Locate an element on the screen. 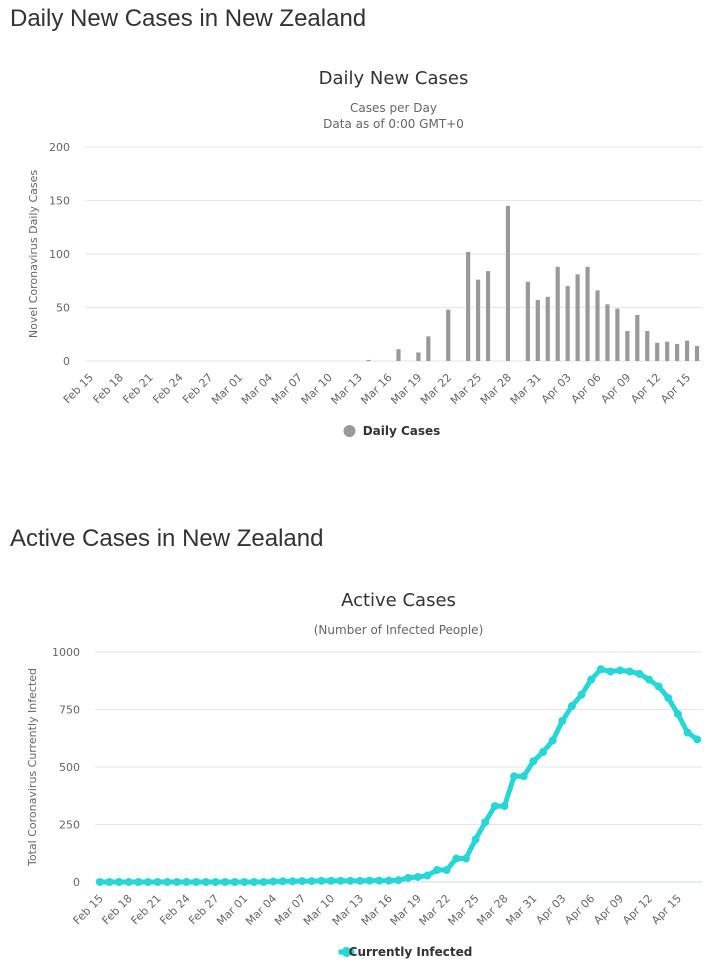  x-tick-label: Mar 31 is located at coordinates (521, 910).